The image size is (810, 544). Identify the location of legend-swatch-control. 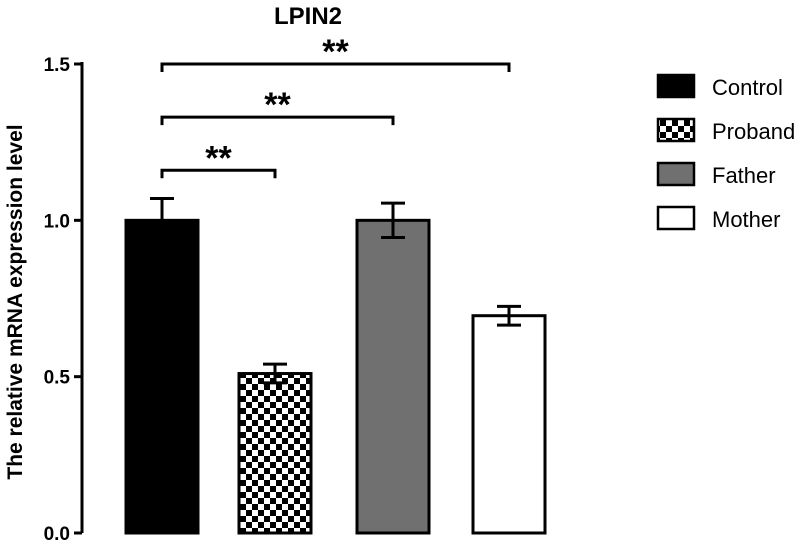
(676, 86).